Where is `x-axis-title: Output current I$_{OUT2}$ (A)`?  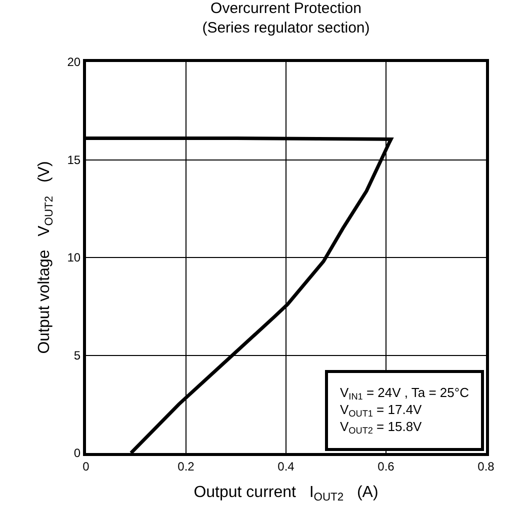
x-axis-title: Output current I$_{OUT2}$ (A) is located at coordinates (286, 494).